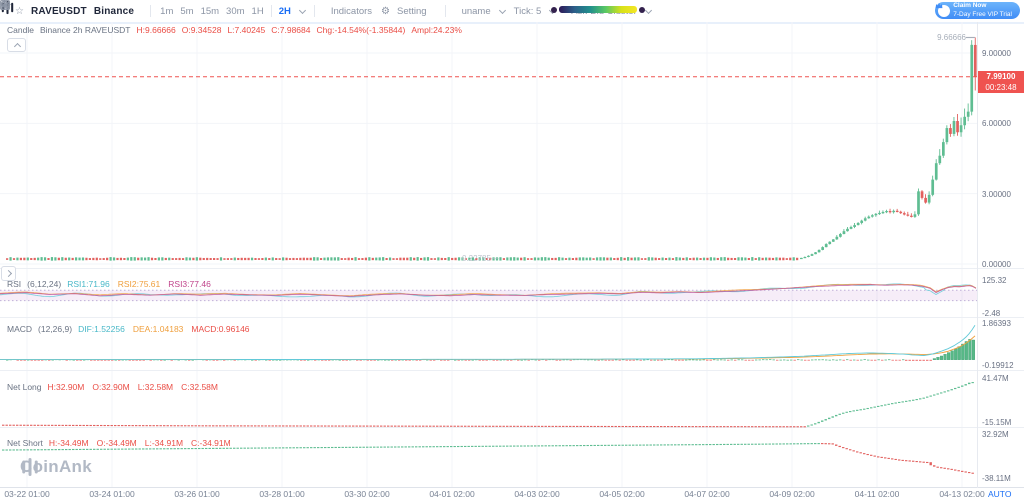 Image resolution: width=1024 pixels, height=499 pixels. Describe the element at coordinates (284, 11) in the screenshot. I see `timeframe-2h-active: 2H` at that location.